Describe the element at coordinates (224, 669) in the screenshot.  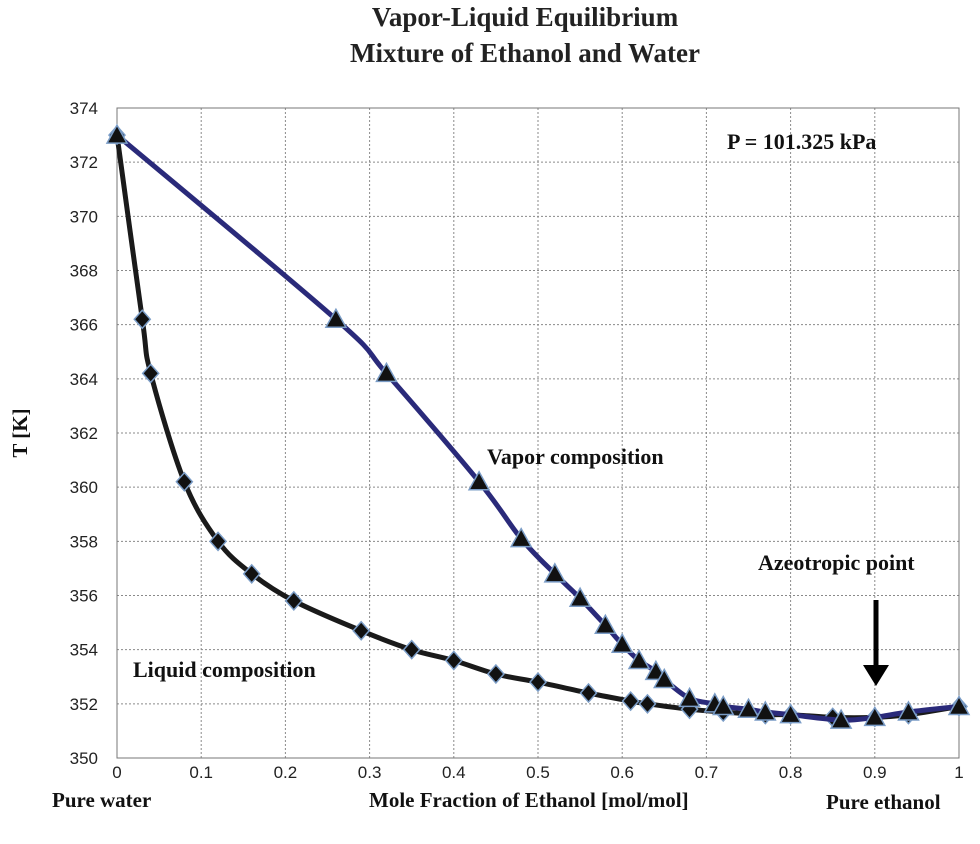
I see `liquid-annotation: Liquid composition` at that location.